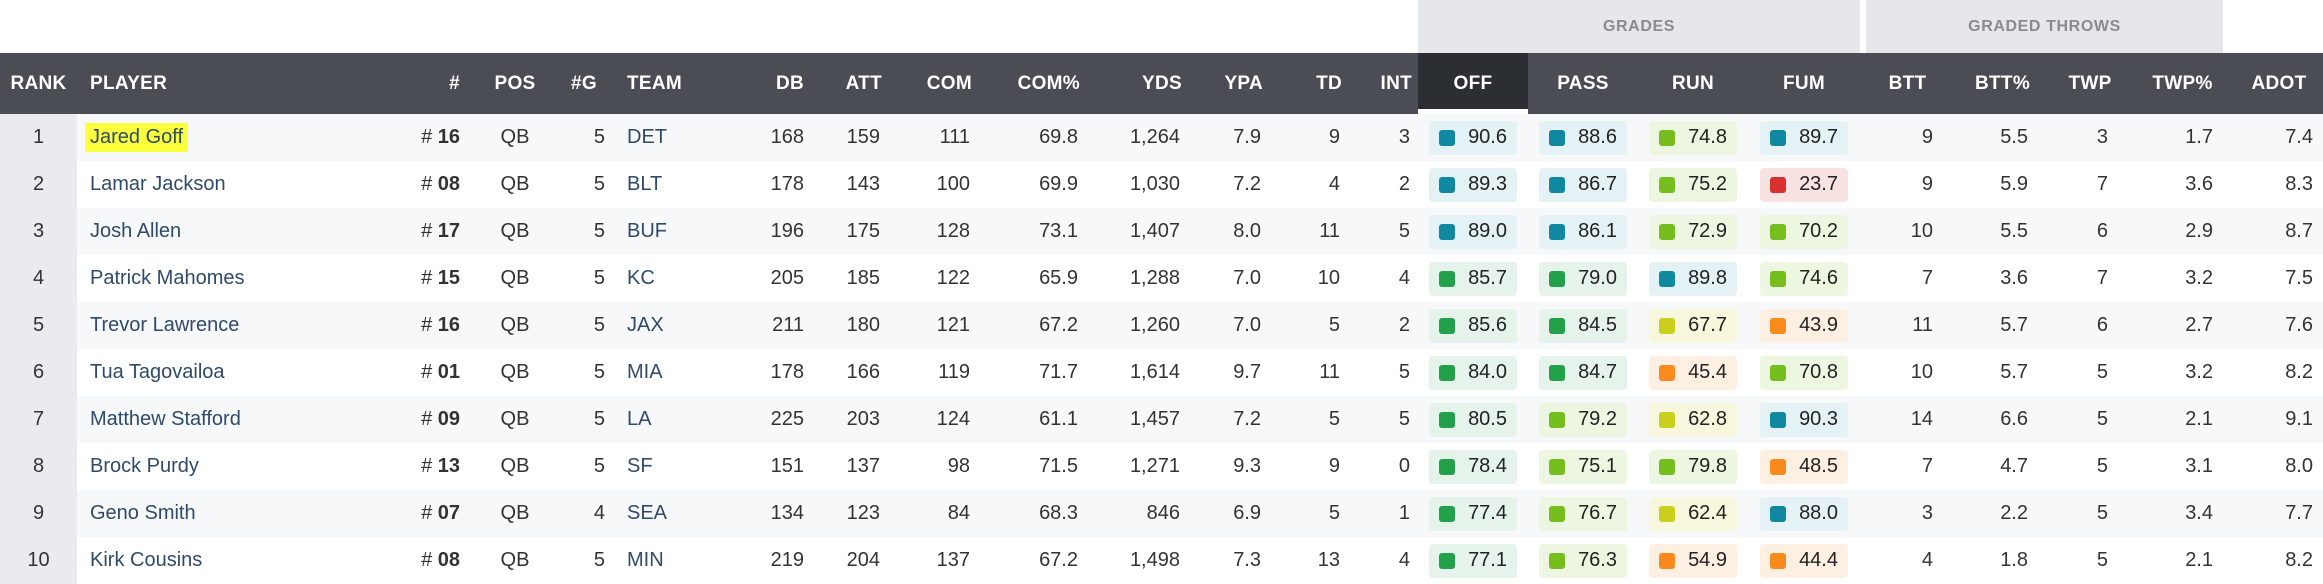 This screenshot has width=2323, height=584. What do you see at coordinates (584, 83) in the screenshot?
I see `header-games: #G` at bounding box center [584, 83].